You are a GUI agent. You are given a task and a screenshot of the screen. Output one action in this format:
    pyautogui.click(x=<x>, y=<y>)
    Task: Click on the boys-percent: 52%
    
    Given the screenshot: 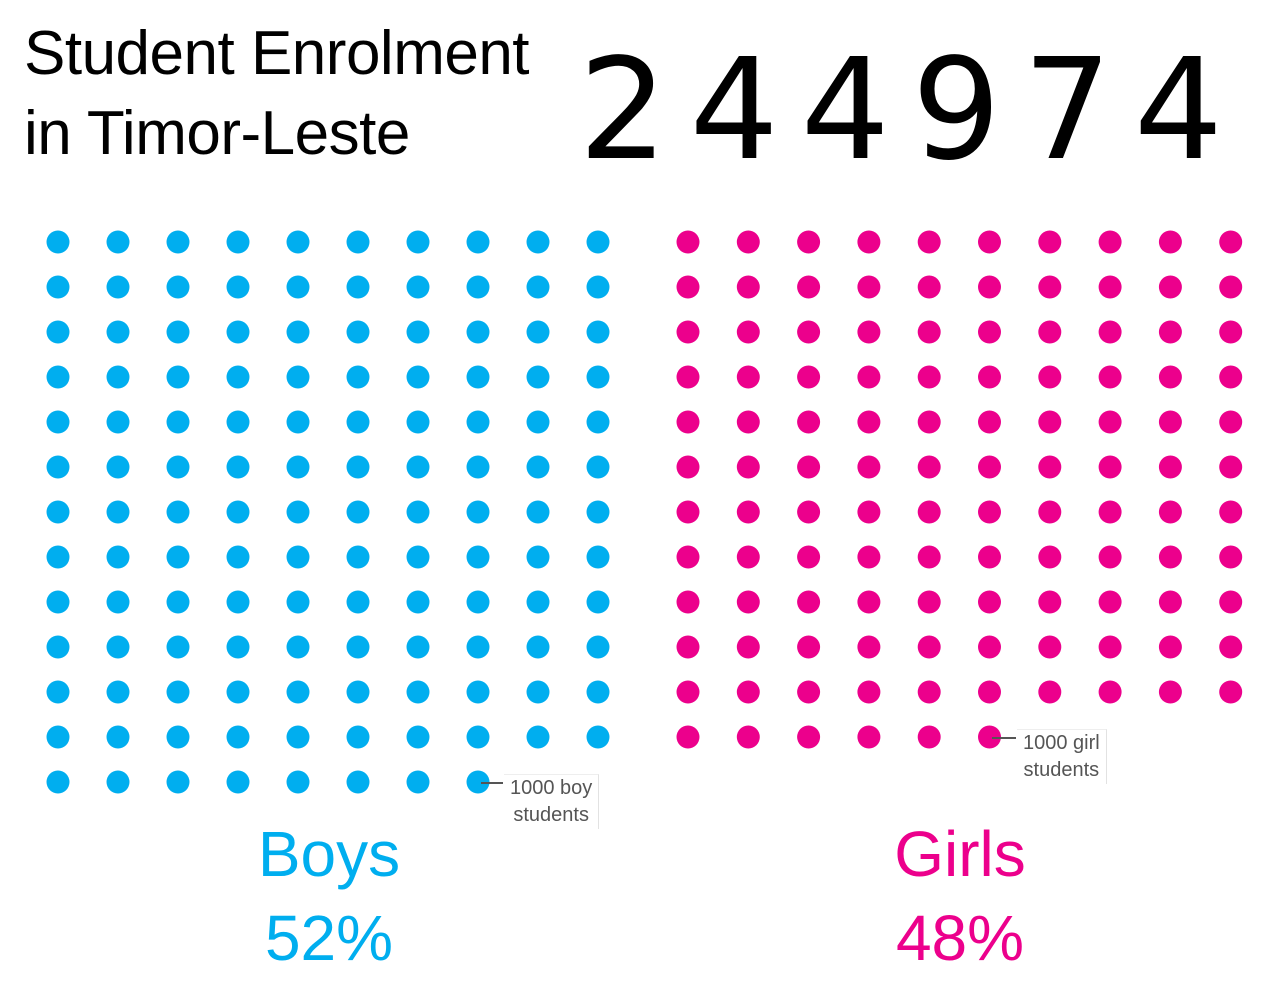 What is the action you would take?
    pyautogui.click(x=329, y=938)
    